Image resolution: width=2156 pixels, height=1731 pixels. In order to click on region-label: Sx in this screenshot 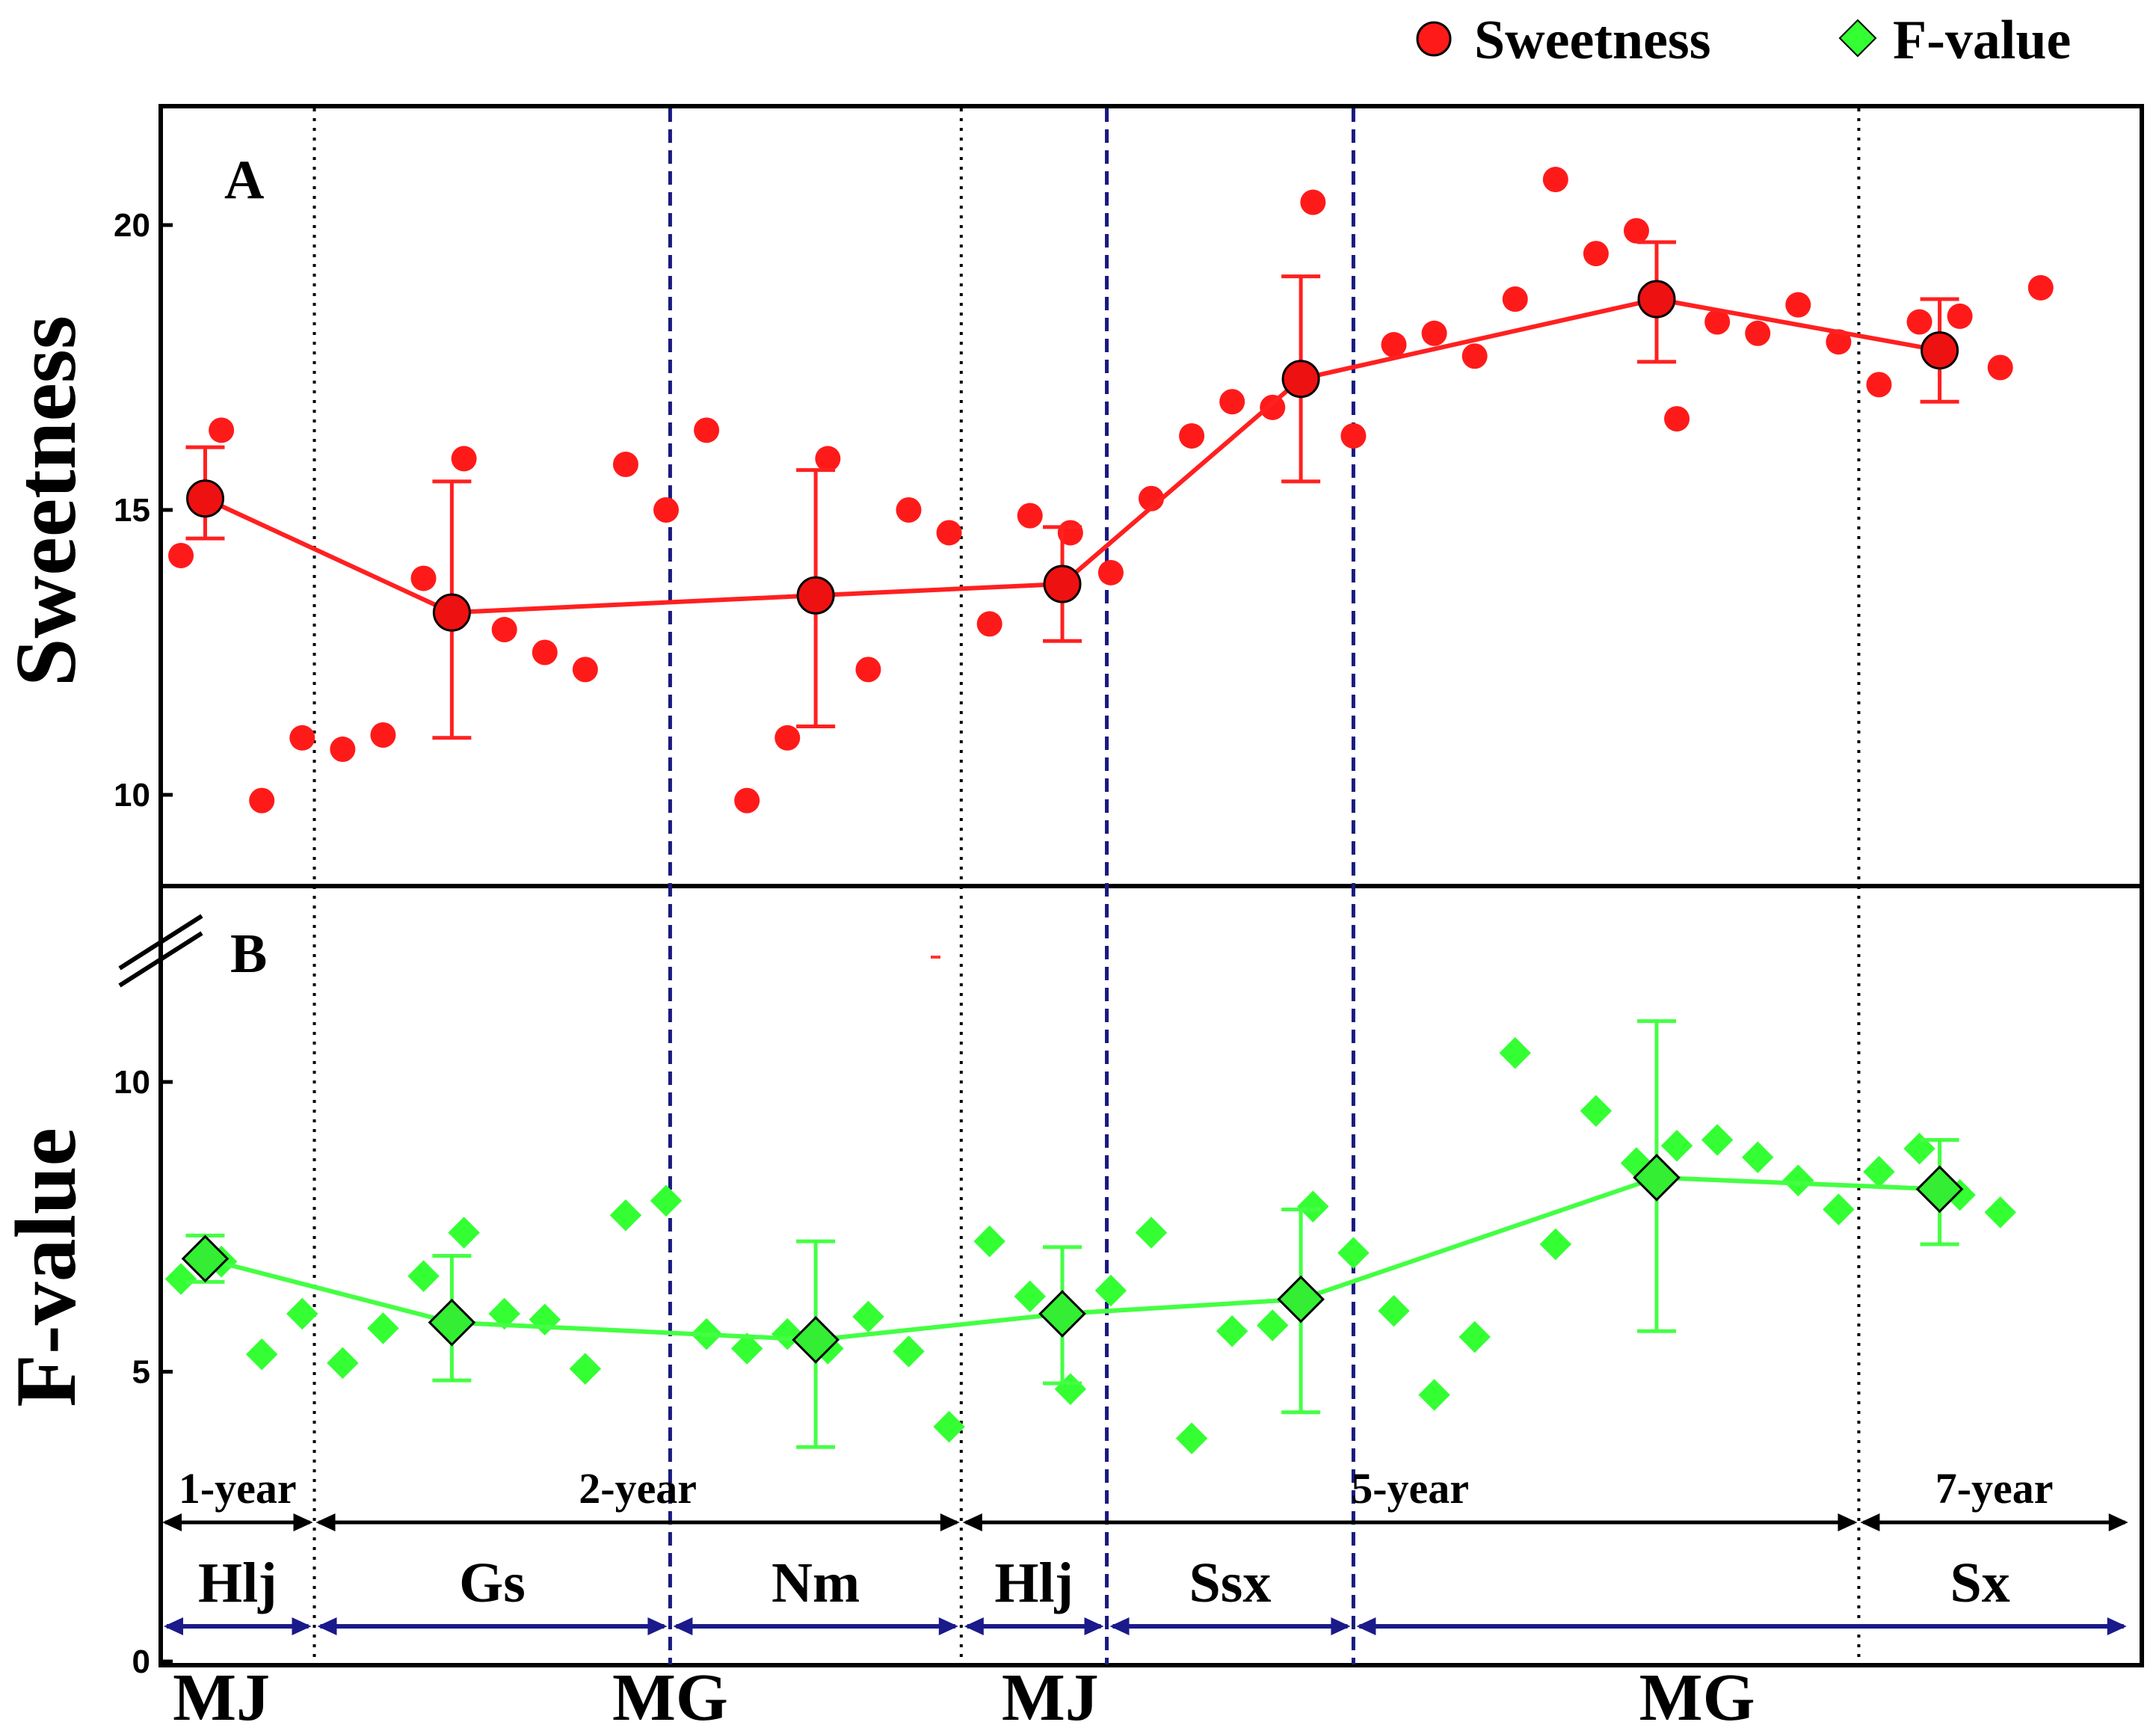, I will do `click(1980, 1583)`.